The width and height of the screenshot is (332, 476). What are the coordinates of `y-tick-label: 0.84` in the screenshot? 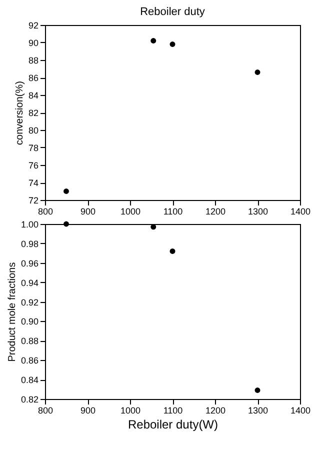 It's located at (29, 380).